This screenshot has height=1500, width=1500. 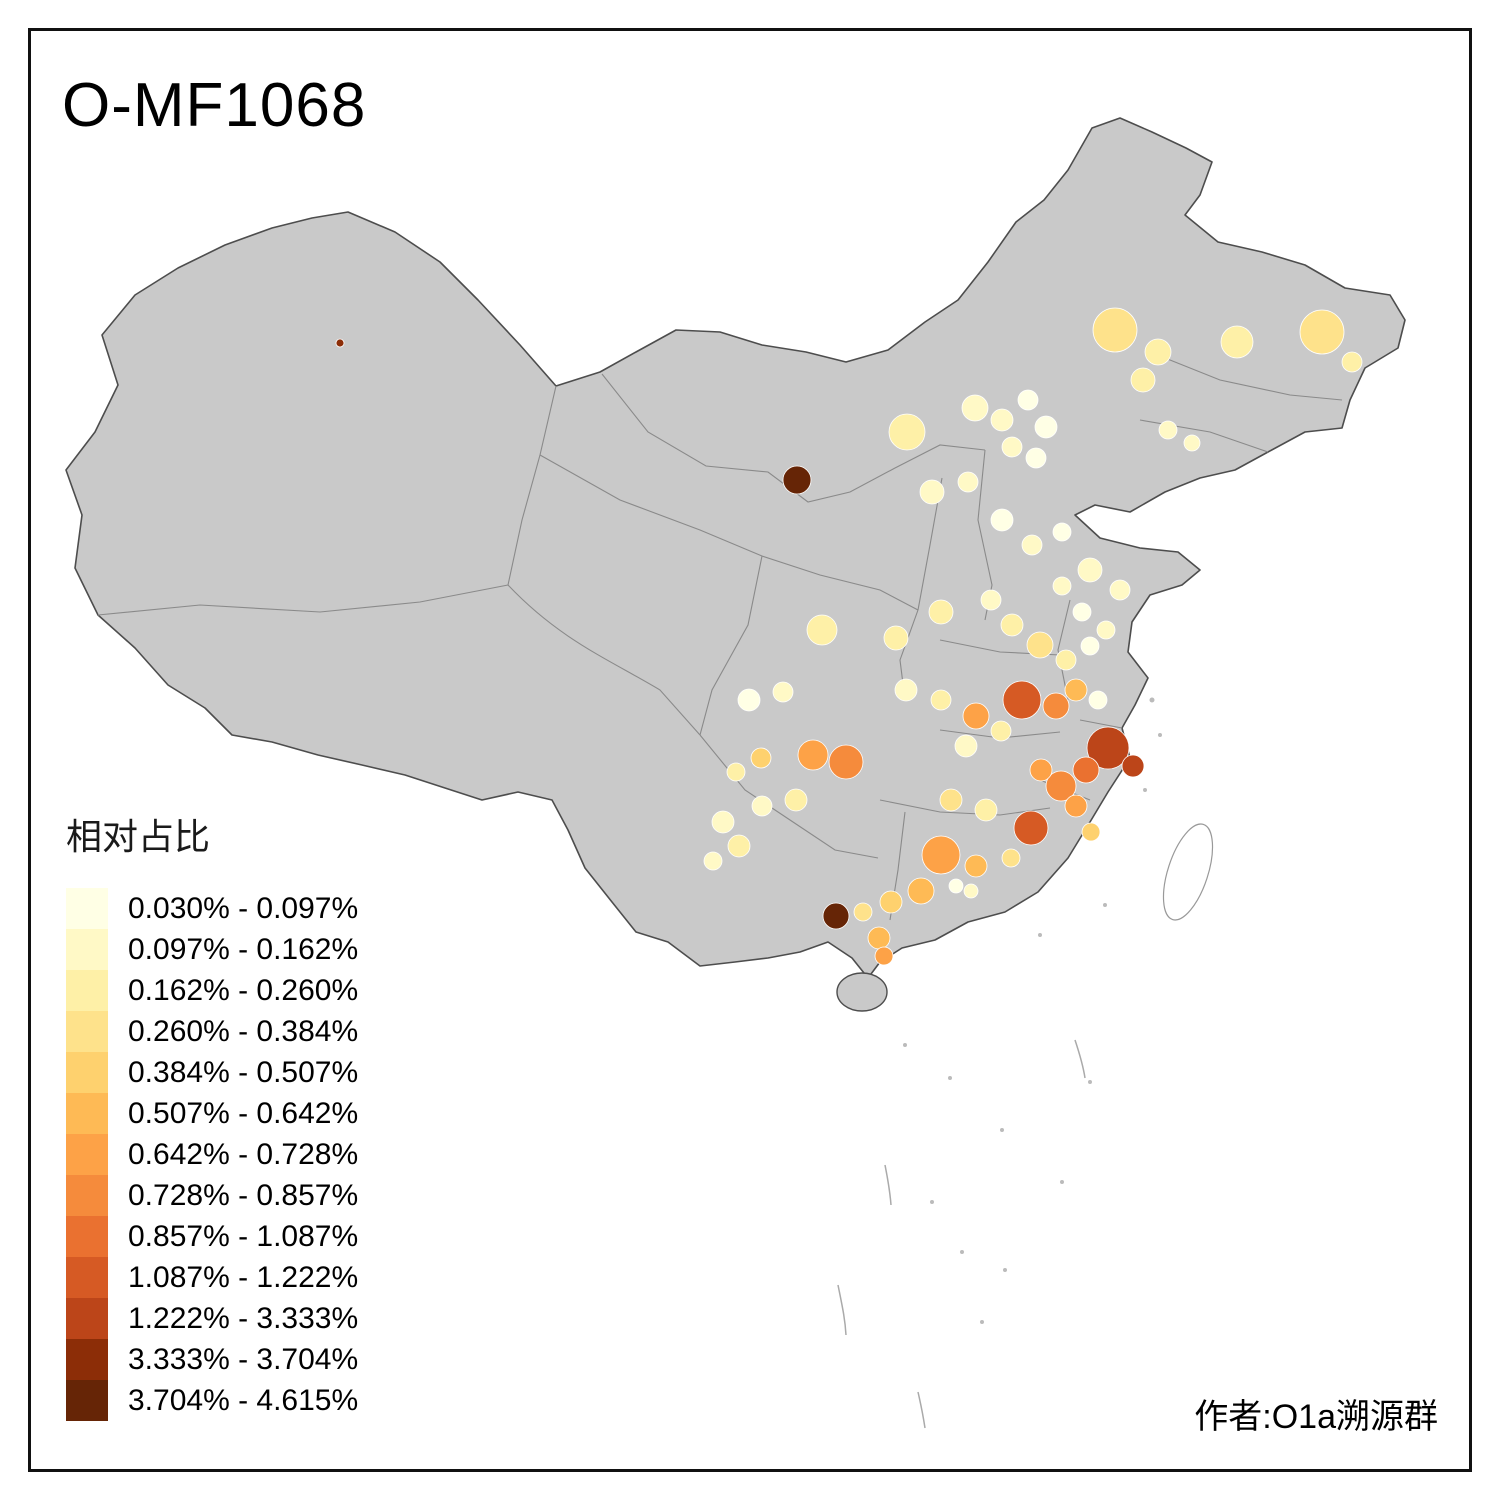 I want to click on legend-row: 1.087% - 1.222%, so click(x=246, y=1277).